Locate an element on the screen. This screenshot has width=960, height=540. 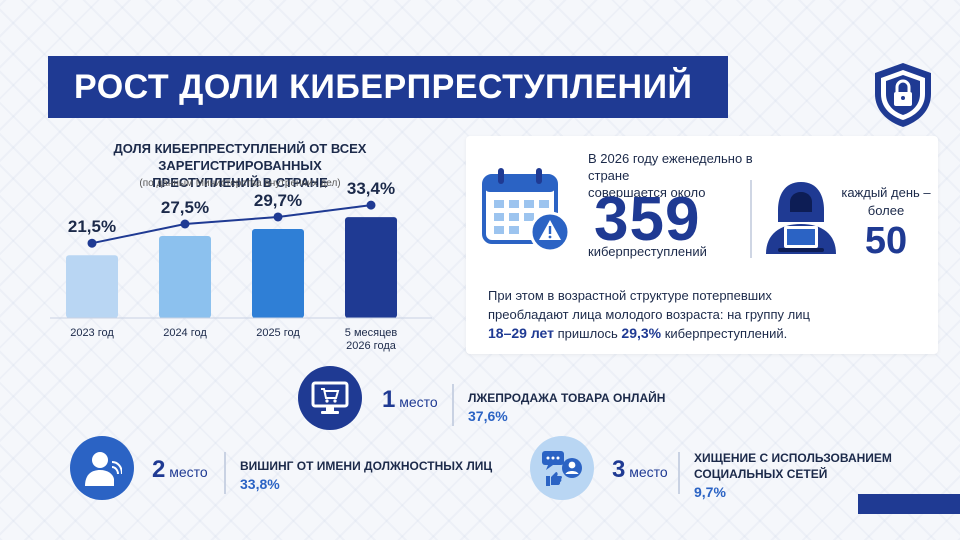
rank-1-divider is located at coordinates (453, 405).